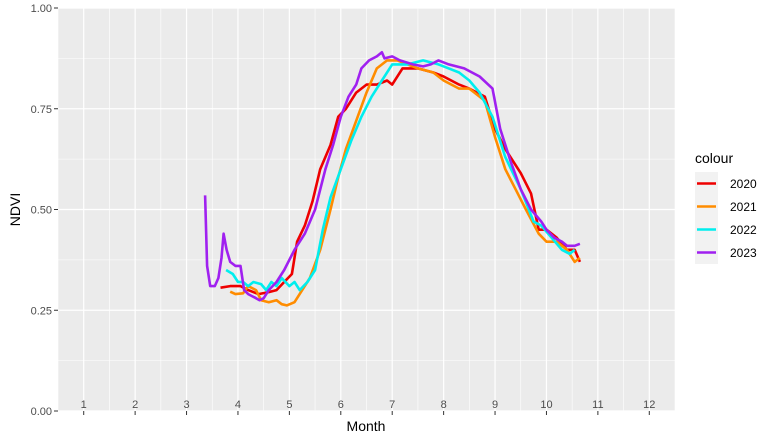  I want to click on x-axis: 1 2 3 4 5 6 7 8 9 10 11 12, so click(368, 407).